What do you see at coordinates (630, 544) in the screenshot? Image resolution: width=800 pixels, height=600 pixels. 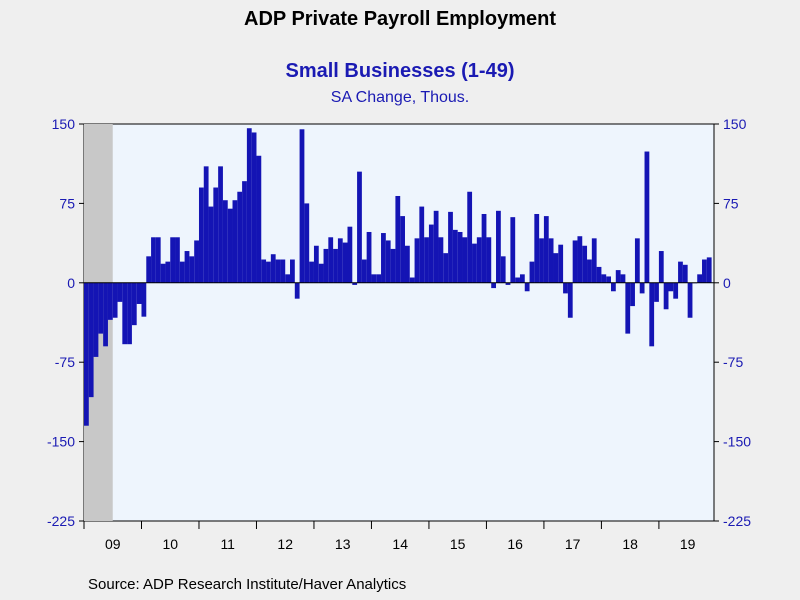 I see `x-tick-label: 18` at bounding box center [630, 544].